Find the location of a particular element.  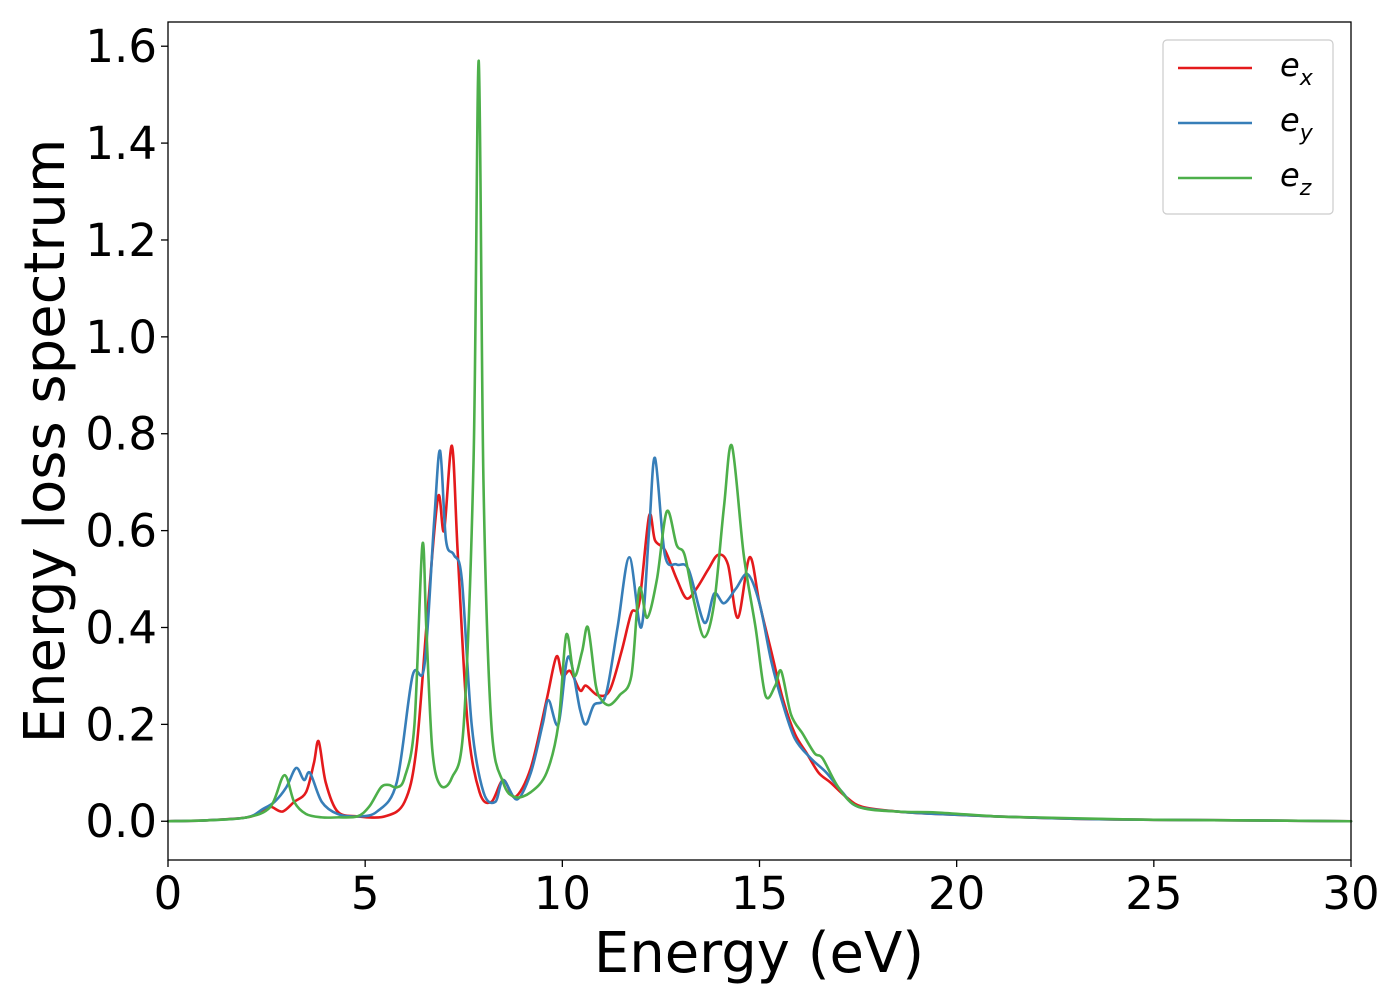

y-tick-label: 1.6 is located at coordinates (121, 46).